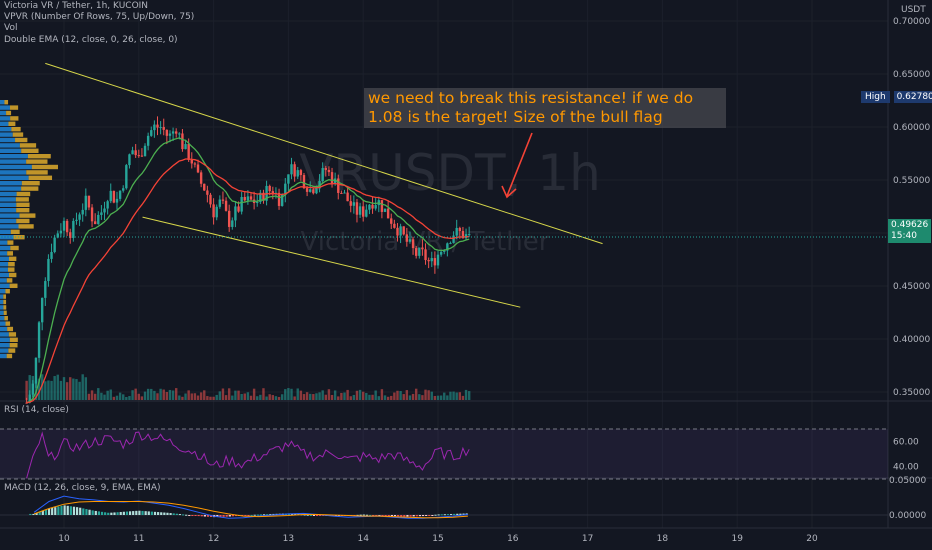 Image resolution: width=932 pixels, height=550 pixels. What do you see at coordinates (213, 539) in the screenshot?
I see `time-tick-label: 12` at bounding box center [213, 539].